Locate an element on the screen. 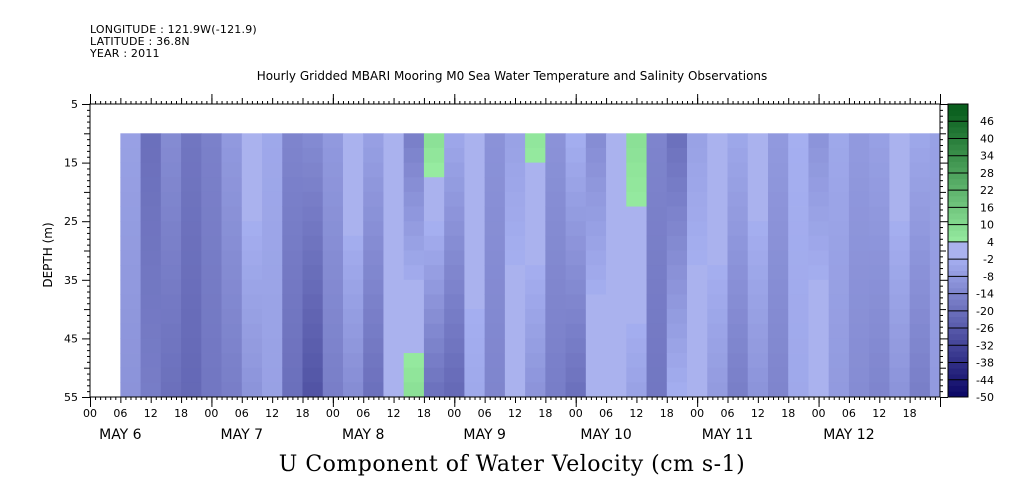  x-tick-label: 12 is located at coordinates (272, 413).